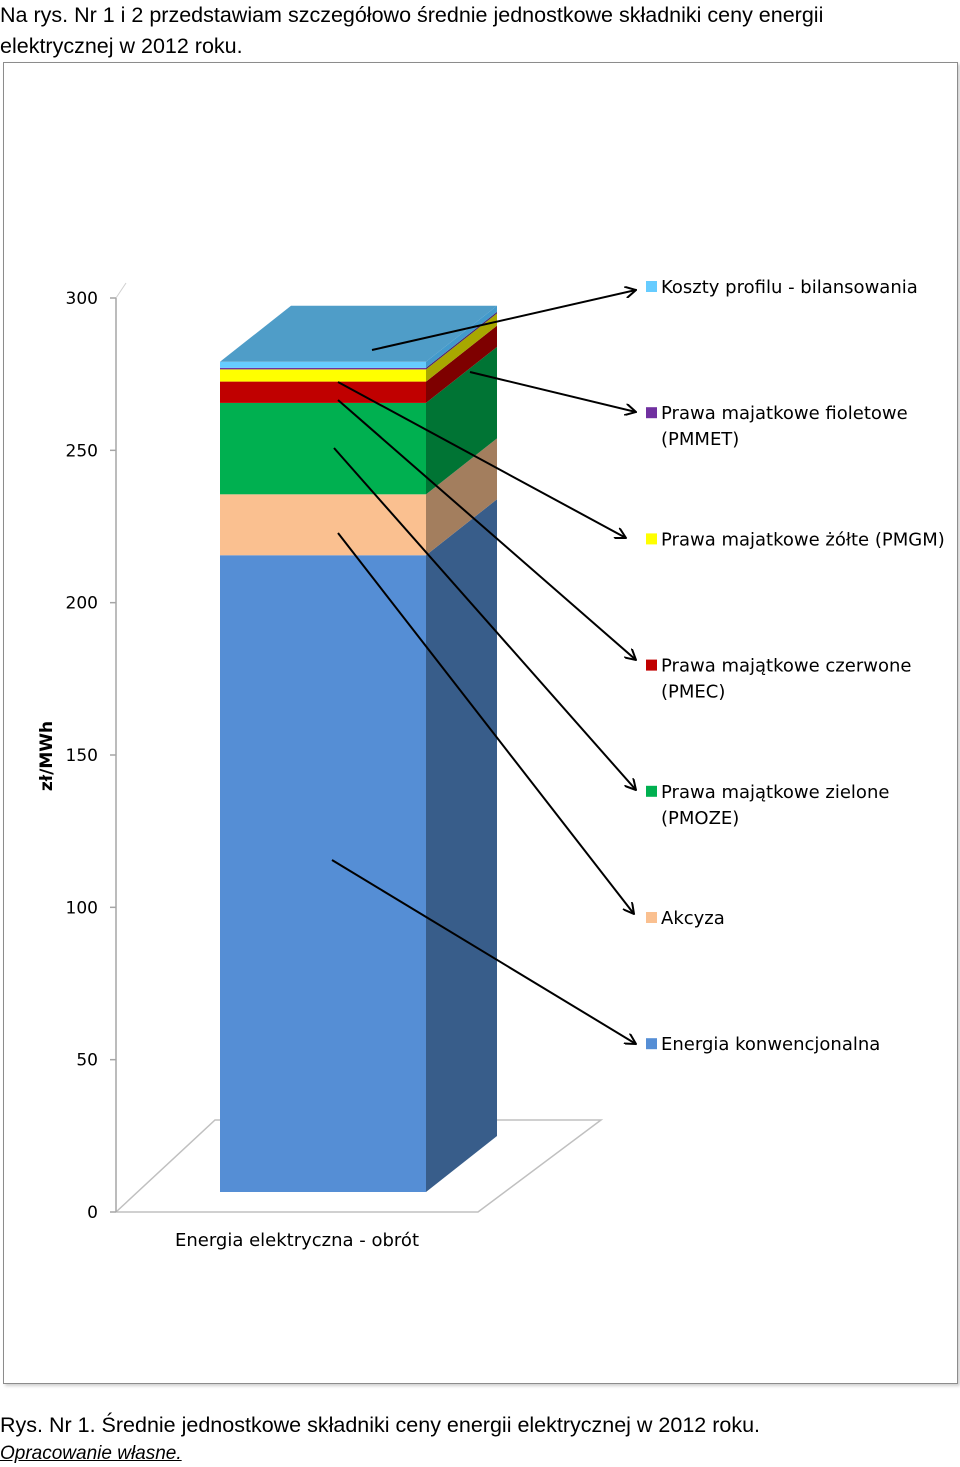 The image size is (960, 1467). I want to click on chart-floor, so click(359, 1166).